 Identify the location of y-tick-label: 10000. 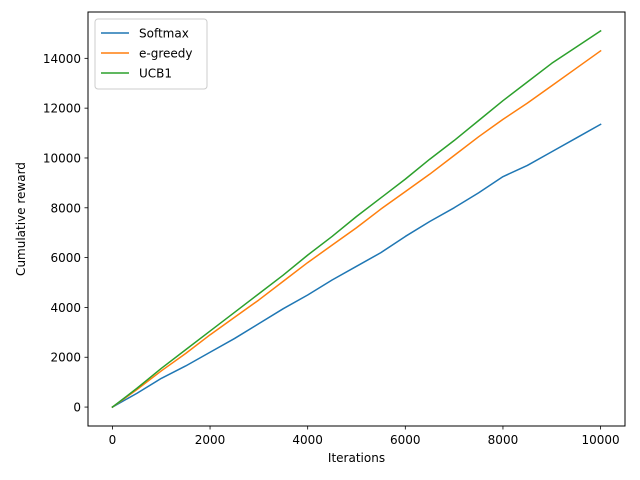
(62, 158).